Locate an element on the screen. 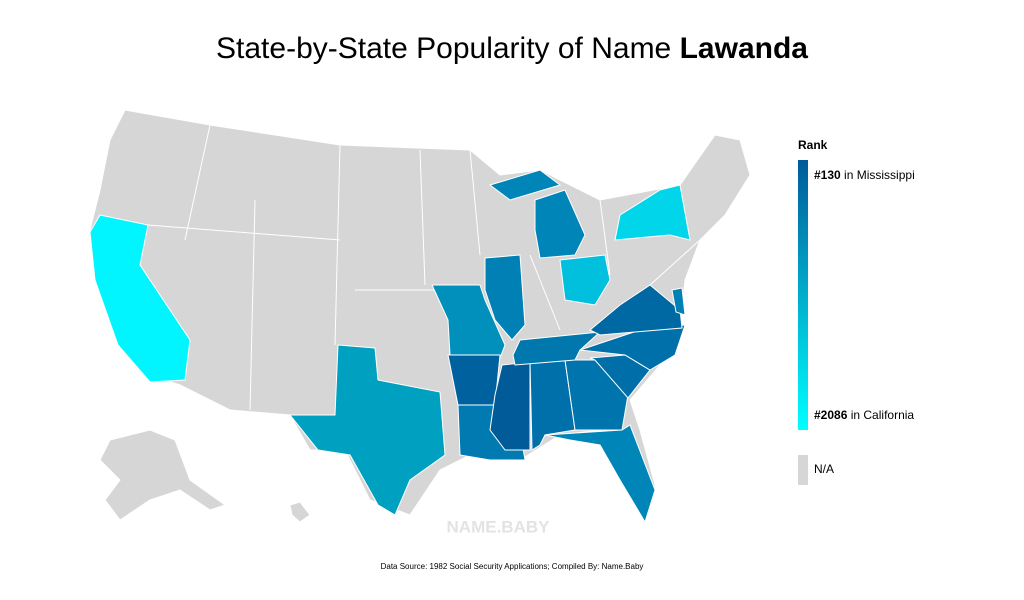 Image resolution: width=1024 pixels, height=600 pixels. title-name: Lawanda is located at coordinates (744, 48).